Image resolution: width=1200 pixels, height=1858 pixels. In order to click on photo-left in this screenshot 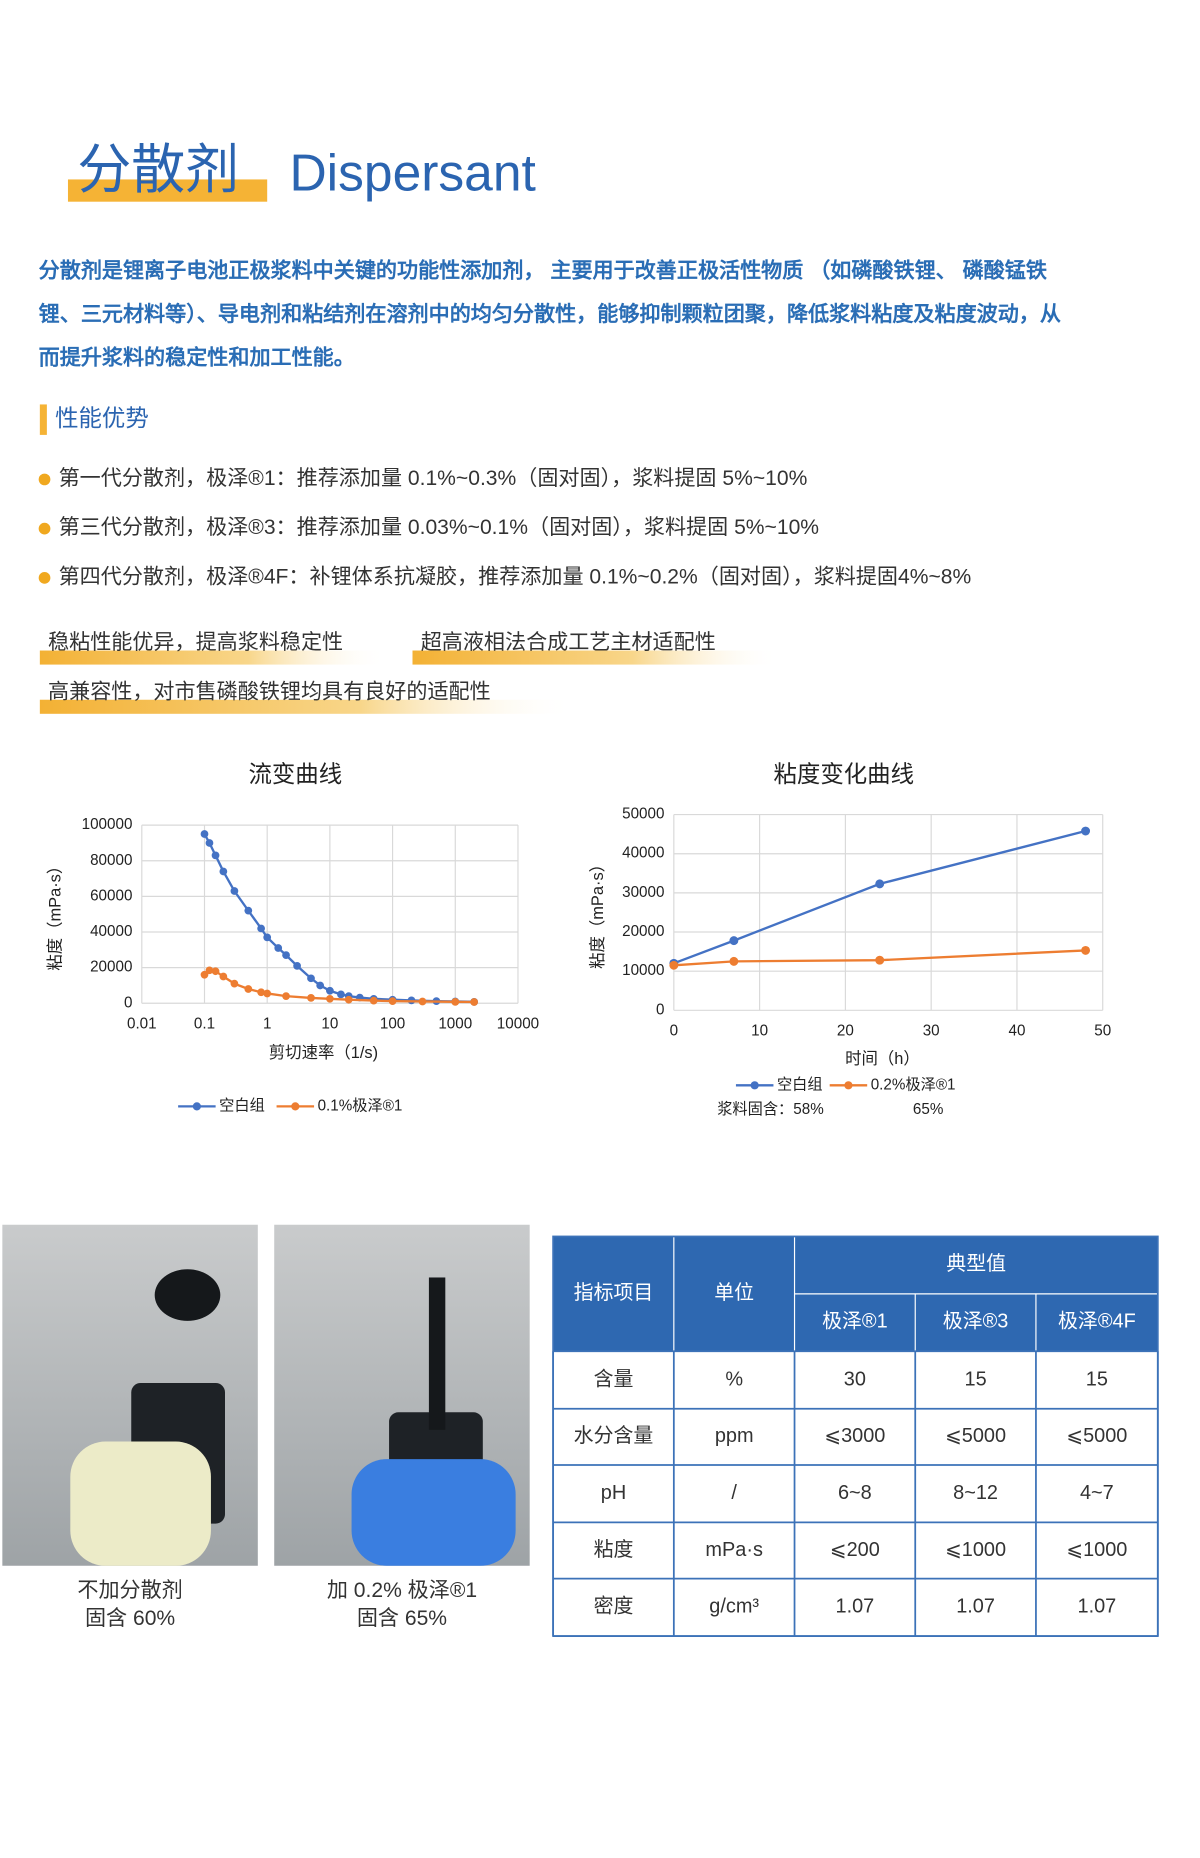, I will do `click(130, 1395)`.